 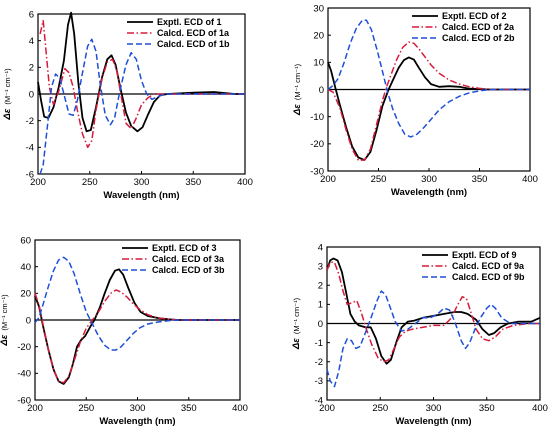 What do you see at coordinates (188, 270) in the screenshot?
I see `legend-label: Calcd. ECD of 3b` at bounding box center [188, 270].